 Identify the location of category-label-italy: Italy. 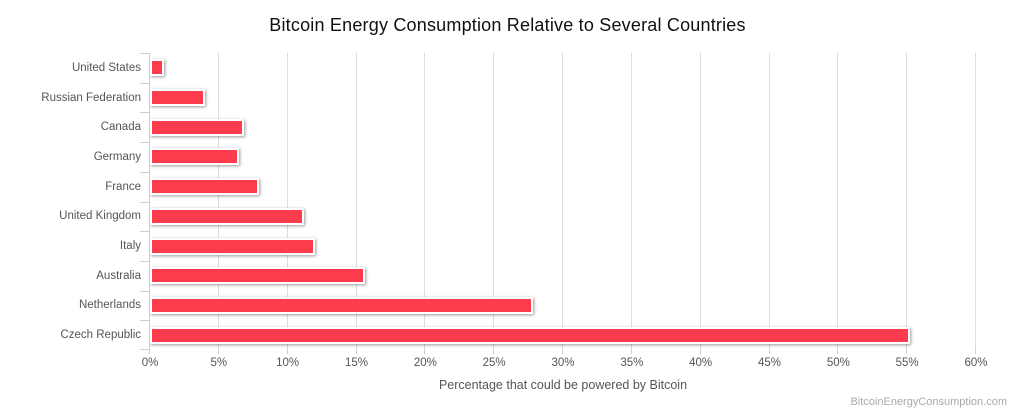
(130, 246).